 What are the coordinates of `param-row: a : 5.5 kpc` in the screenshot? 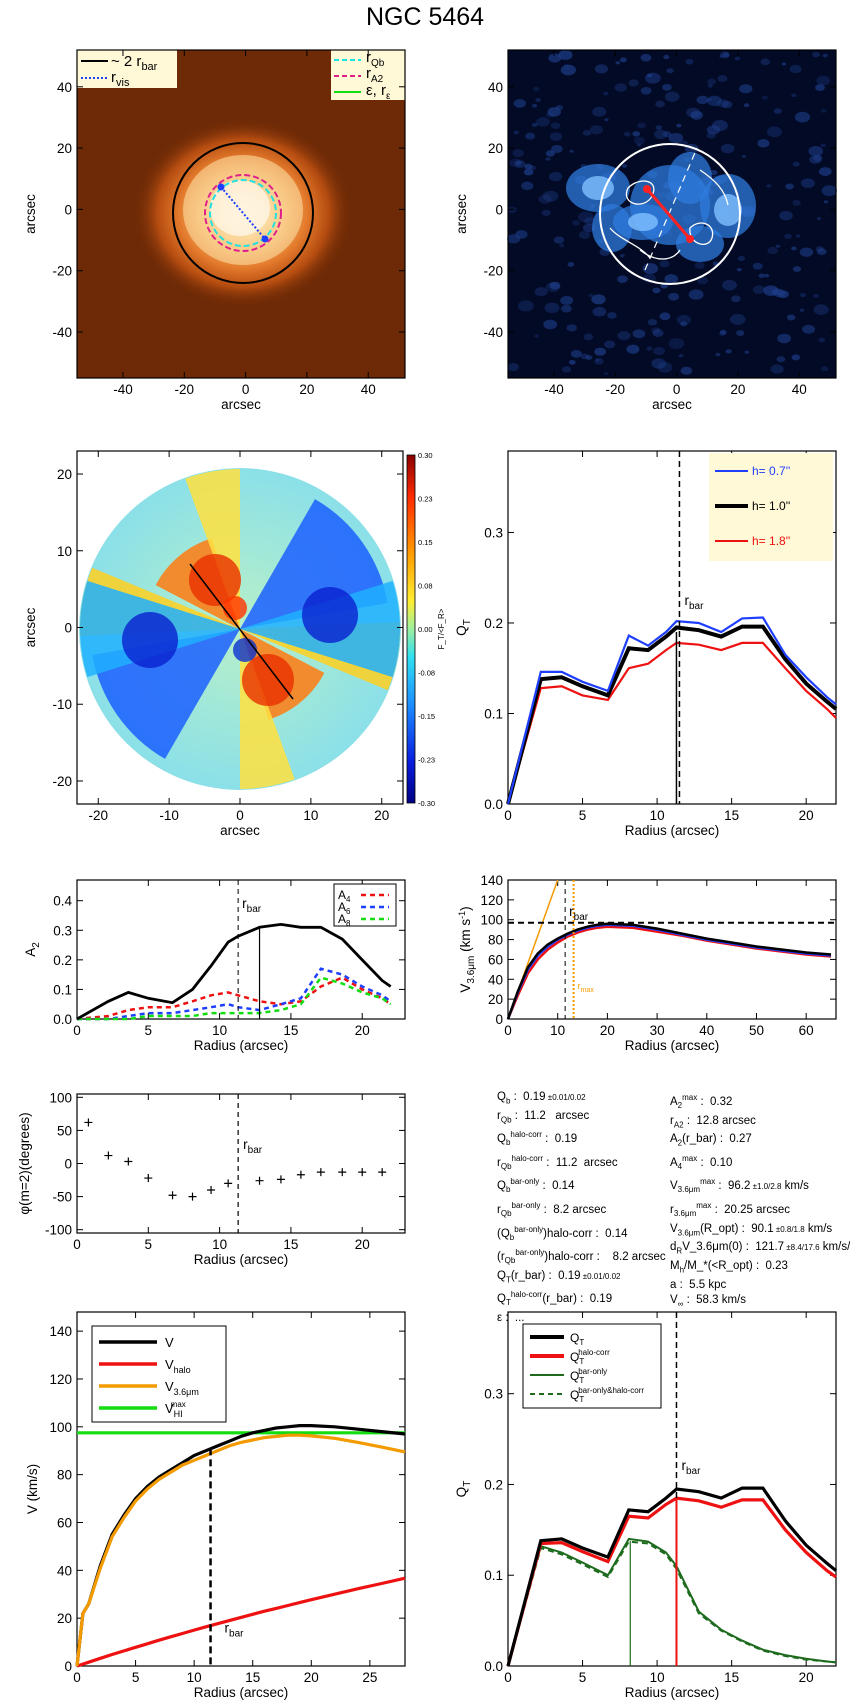 It's located at (698, 1284).